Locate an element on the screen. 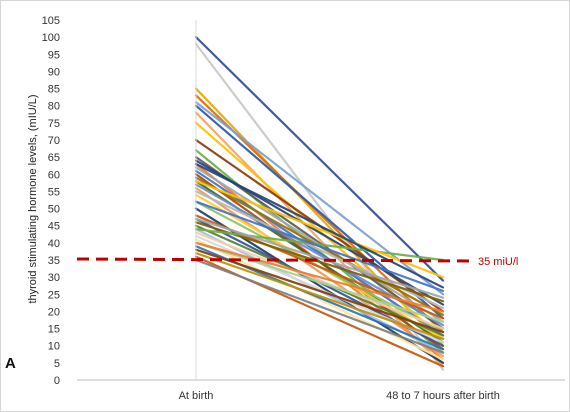 The image size is (570, 412). reference-line is located at coordinates (273, 260).